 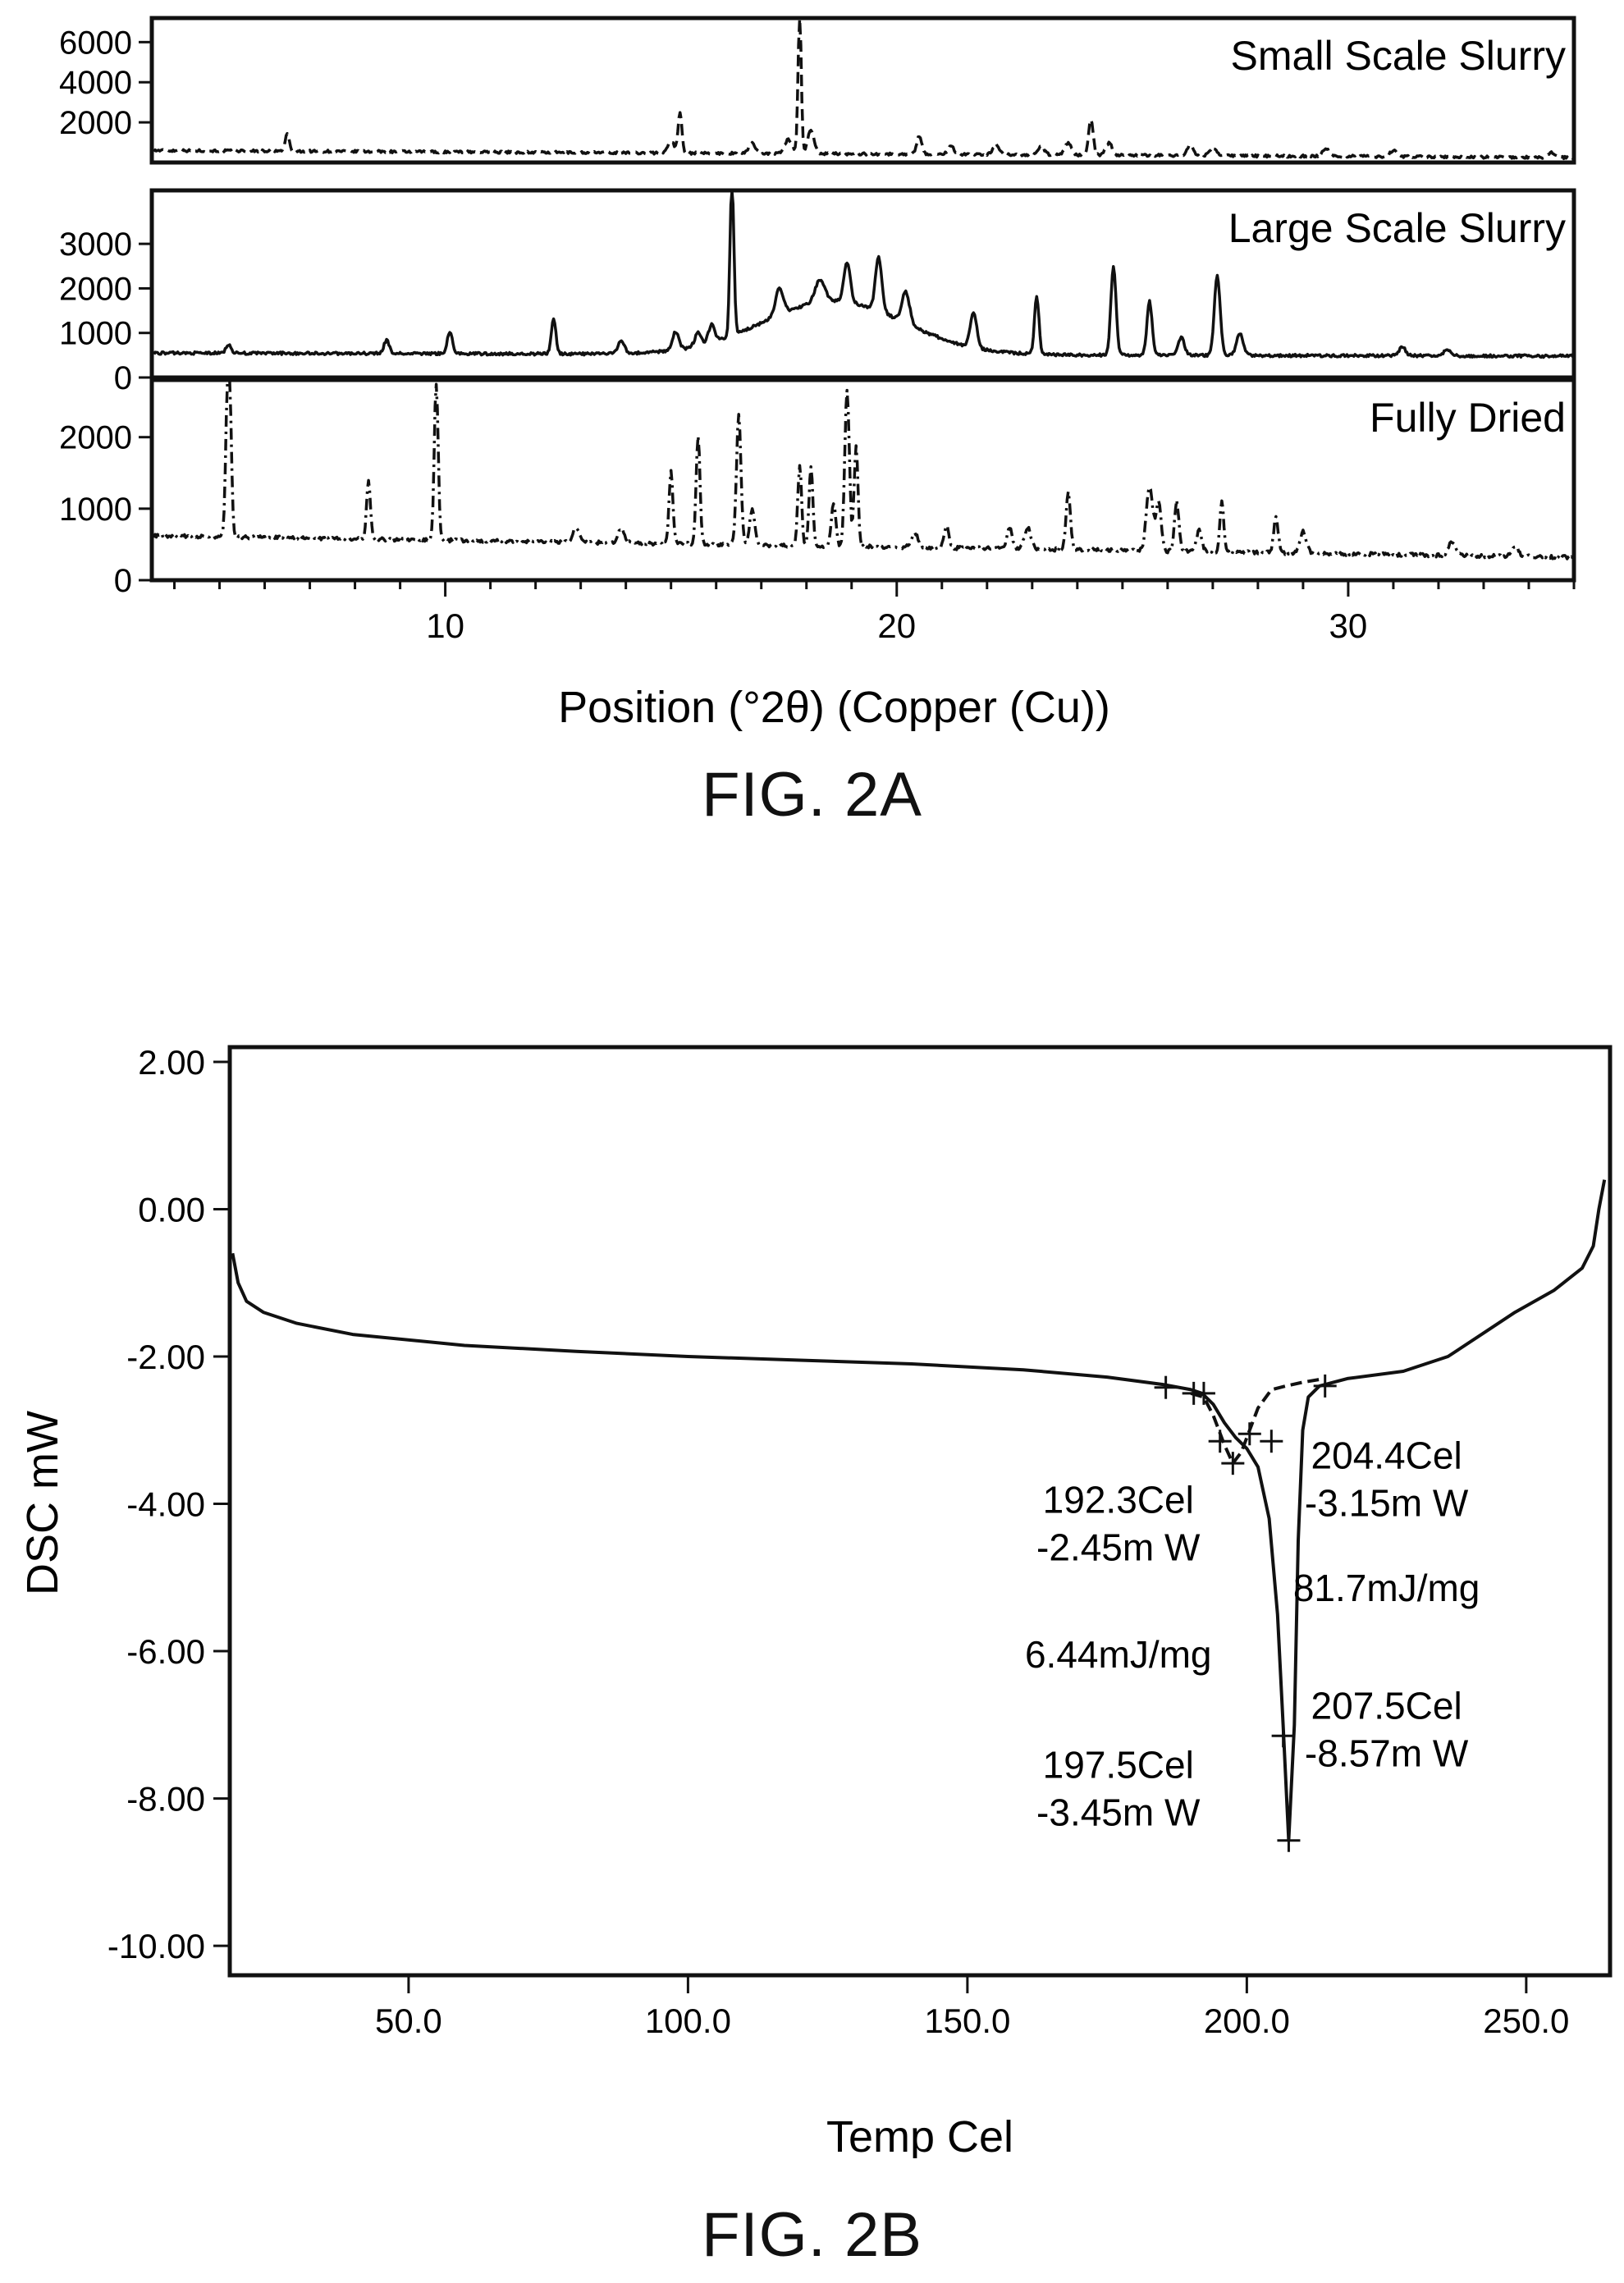 I want to click on y-axis-title: DSC mW, so click(x=42, y=1503).